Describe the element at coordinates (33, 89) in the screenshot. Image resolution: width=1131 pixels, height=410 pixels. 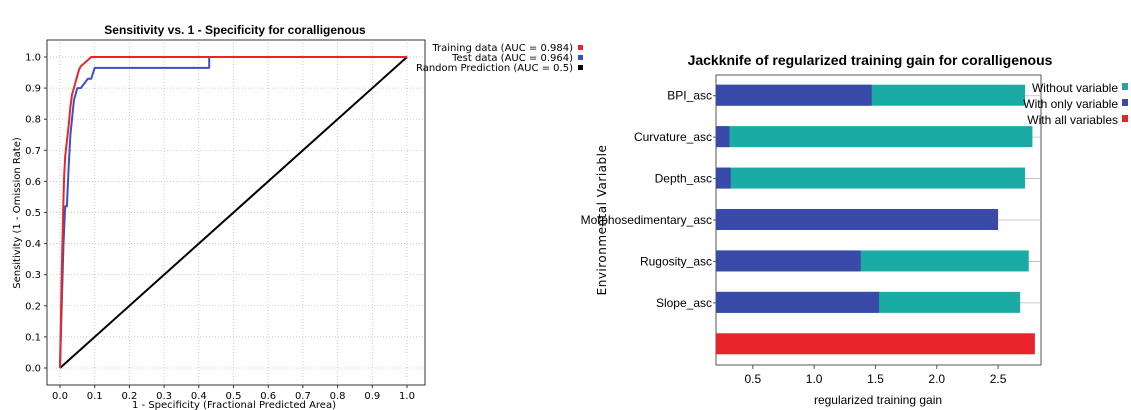
I see `roc-y-tick-label: 0.9` at that location.